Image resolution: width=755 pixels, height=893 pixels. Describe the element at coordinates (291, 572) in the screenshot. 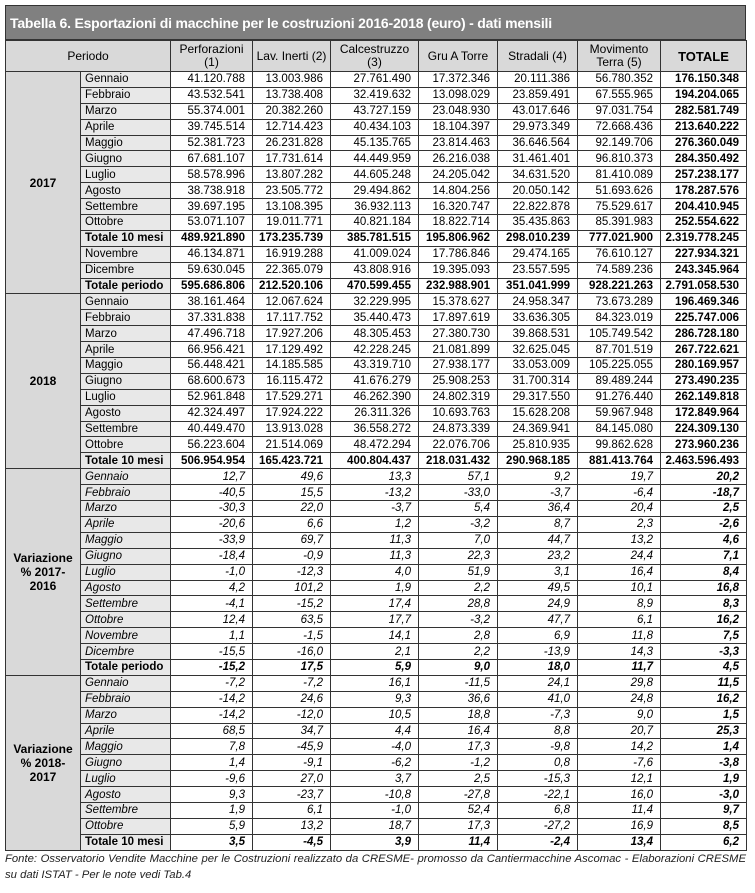

I see `value-cell: -12,3` at that location.